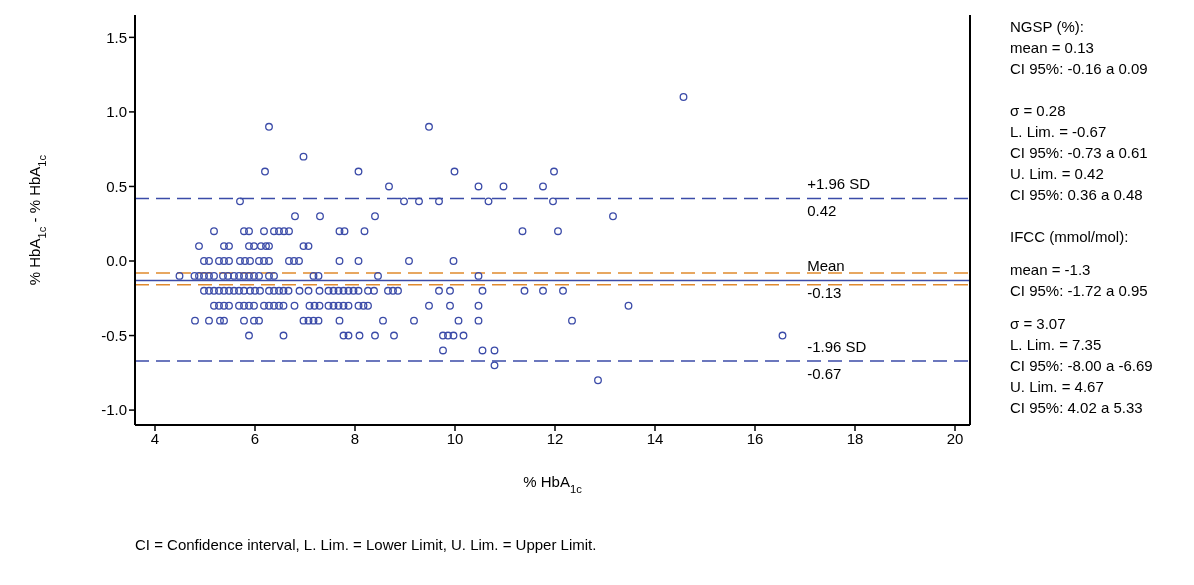 The width and height of the screenshot is (1194, 585). I want to click on y-tick-label: -0.5, so click(114, 335).